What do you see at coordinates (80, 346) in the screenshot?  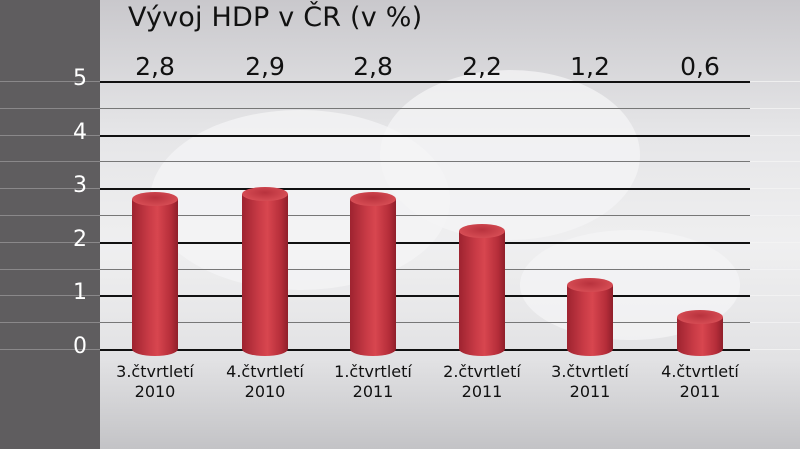 I see `y-tick-label: 0` at bounding box center [80, 346].